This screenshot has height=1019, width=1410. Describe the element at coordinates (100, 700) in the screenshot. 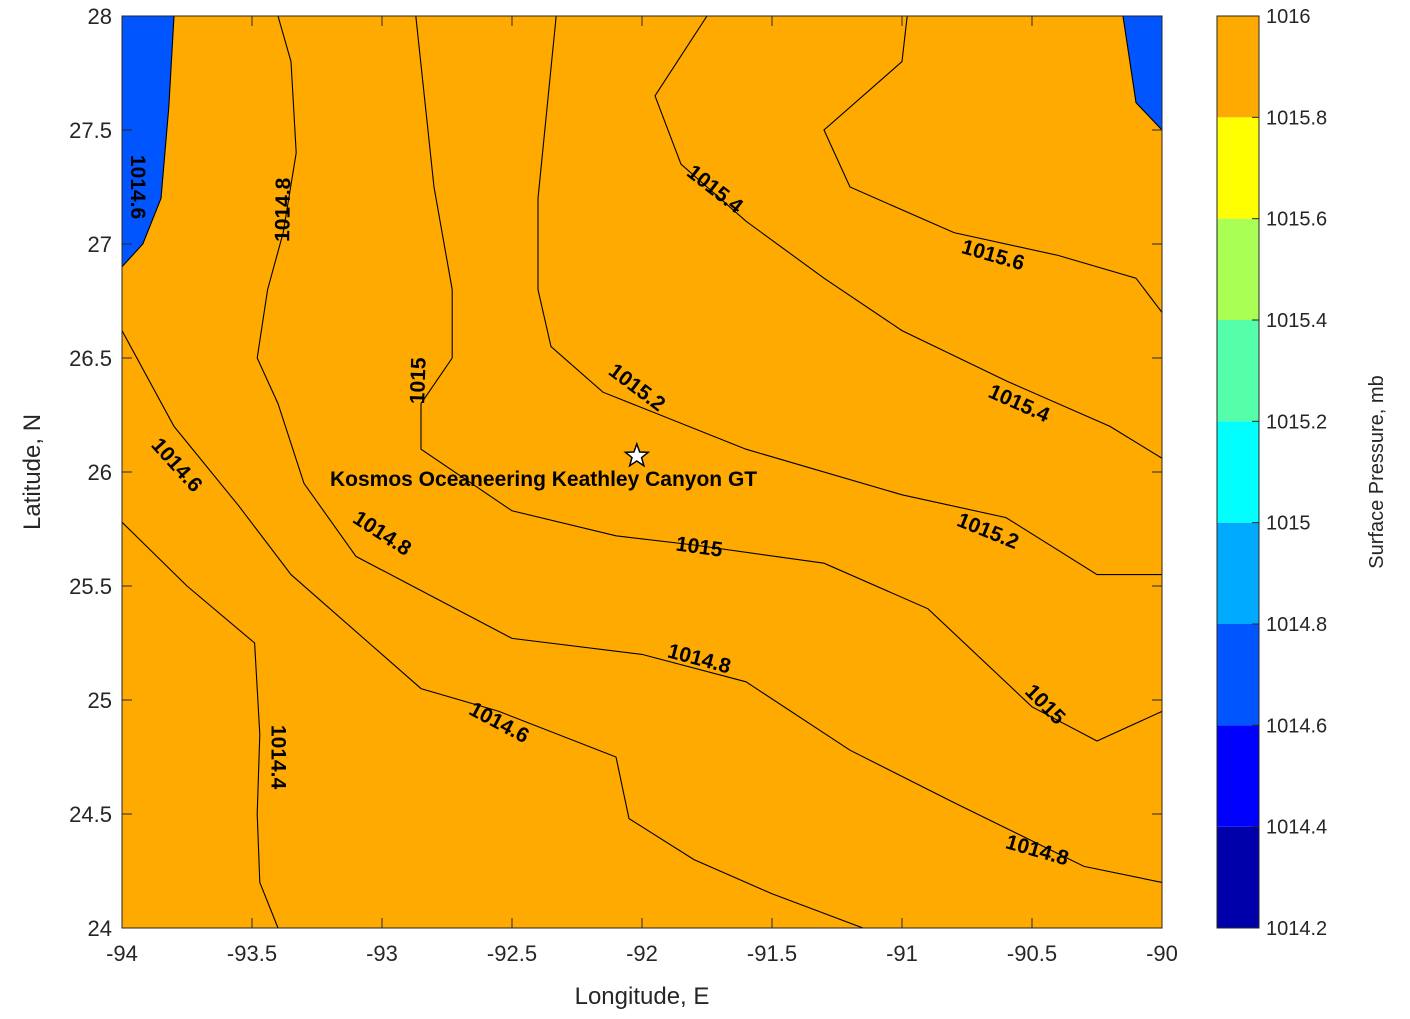

I see `y-tick-label: 25` at that location.